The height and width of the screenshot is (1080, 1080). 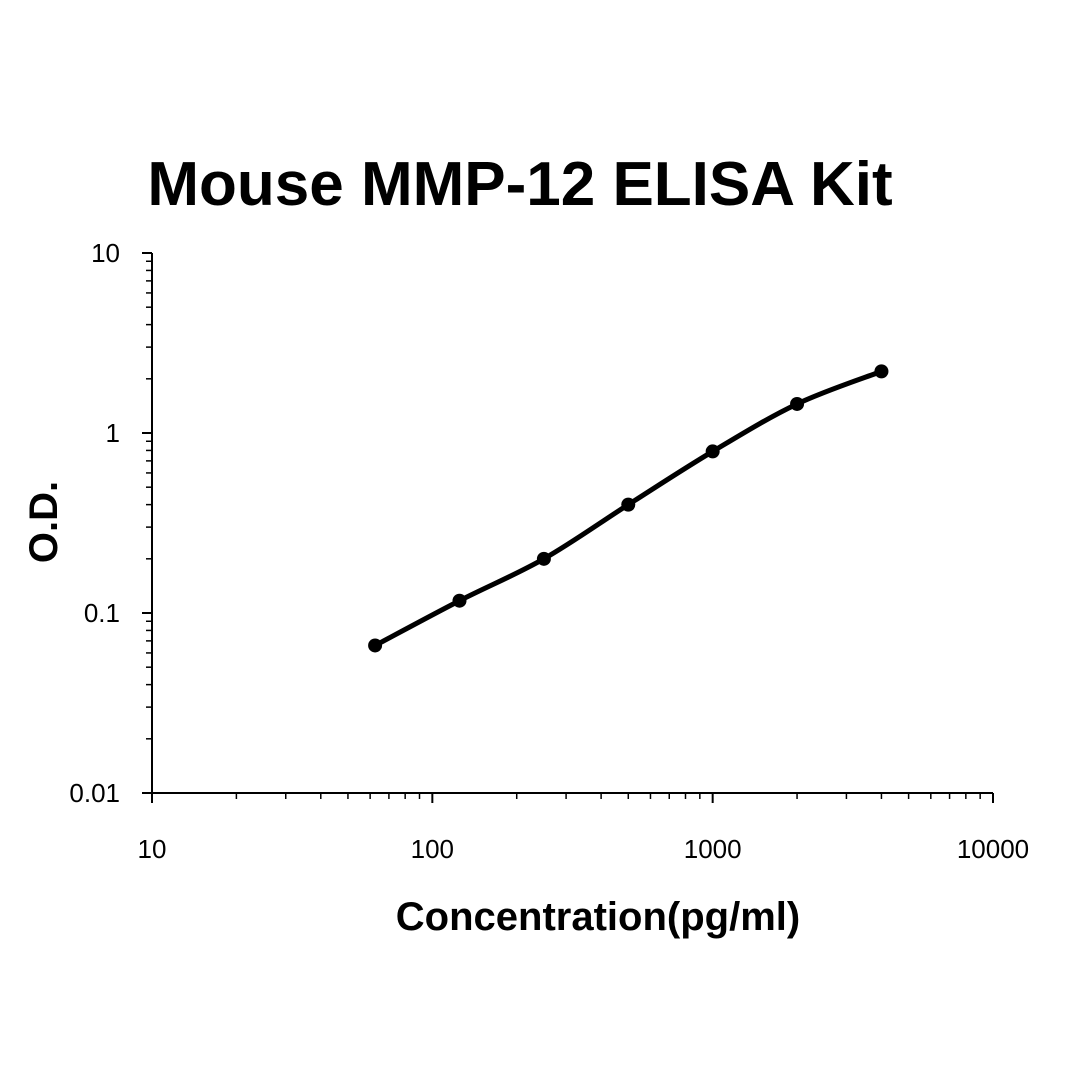 What do you see at coordinates (598, 917) in the screenshot?
I see `x-axis-label: Concentration(pg/ml)` at bounding box center [598, 917].